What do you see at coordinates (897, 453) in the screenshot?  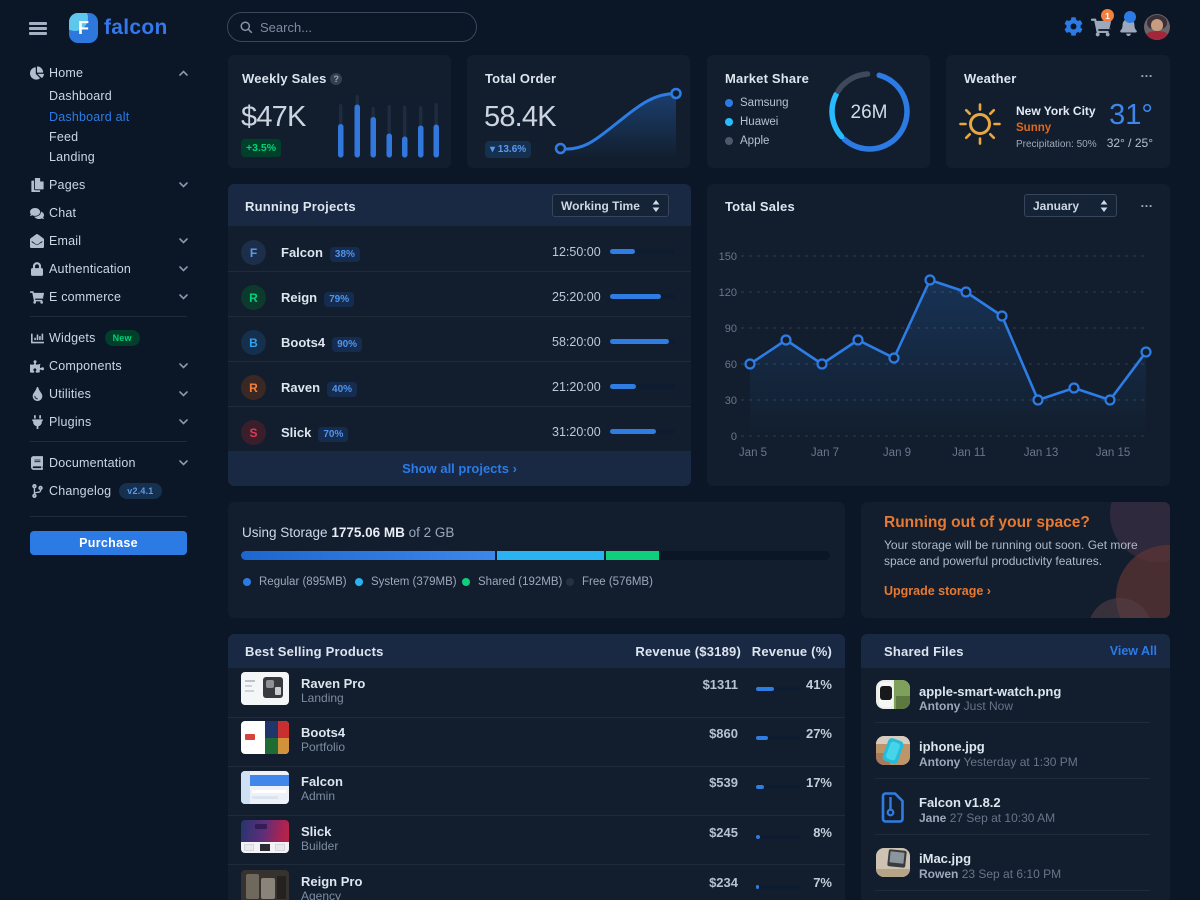 I see `svg-text: Jan 9` at bounding box center [897, 453].